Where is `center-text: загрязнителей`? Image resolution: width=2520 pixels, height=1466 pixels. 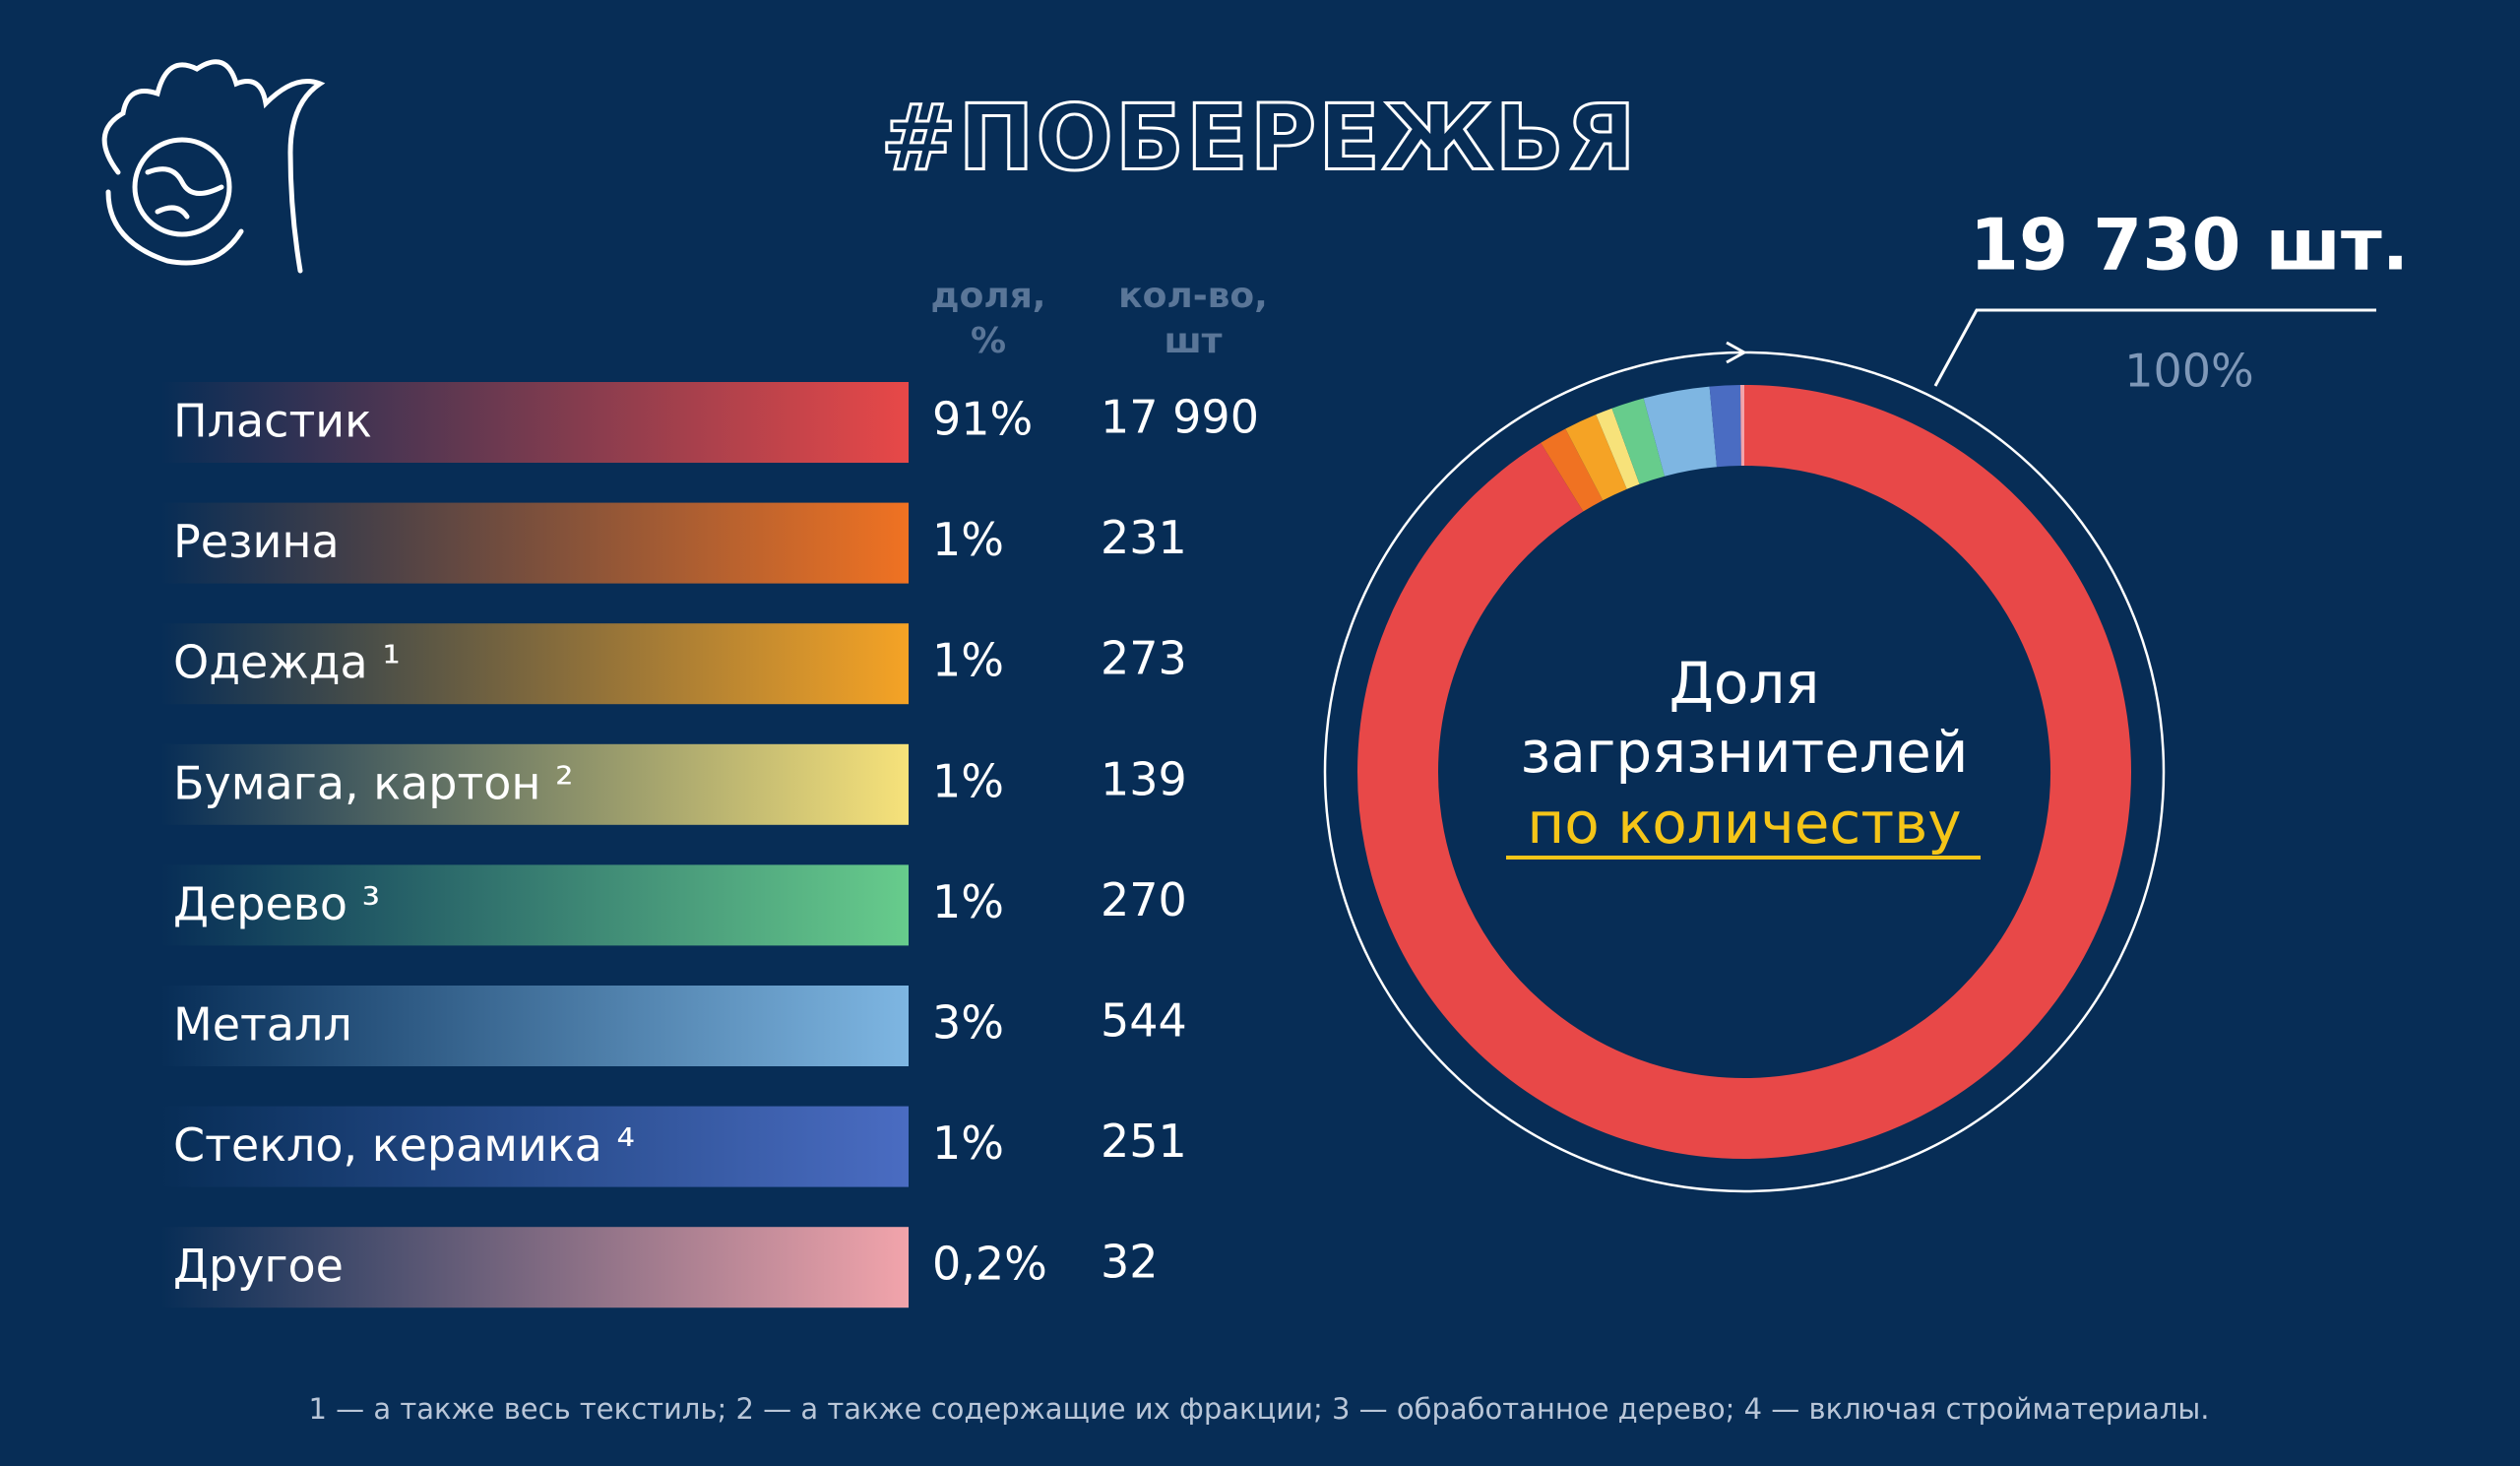 center-text: загрязнителей is located at coordinates (1745, 753).